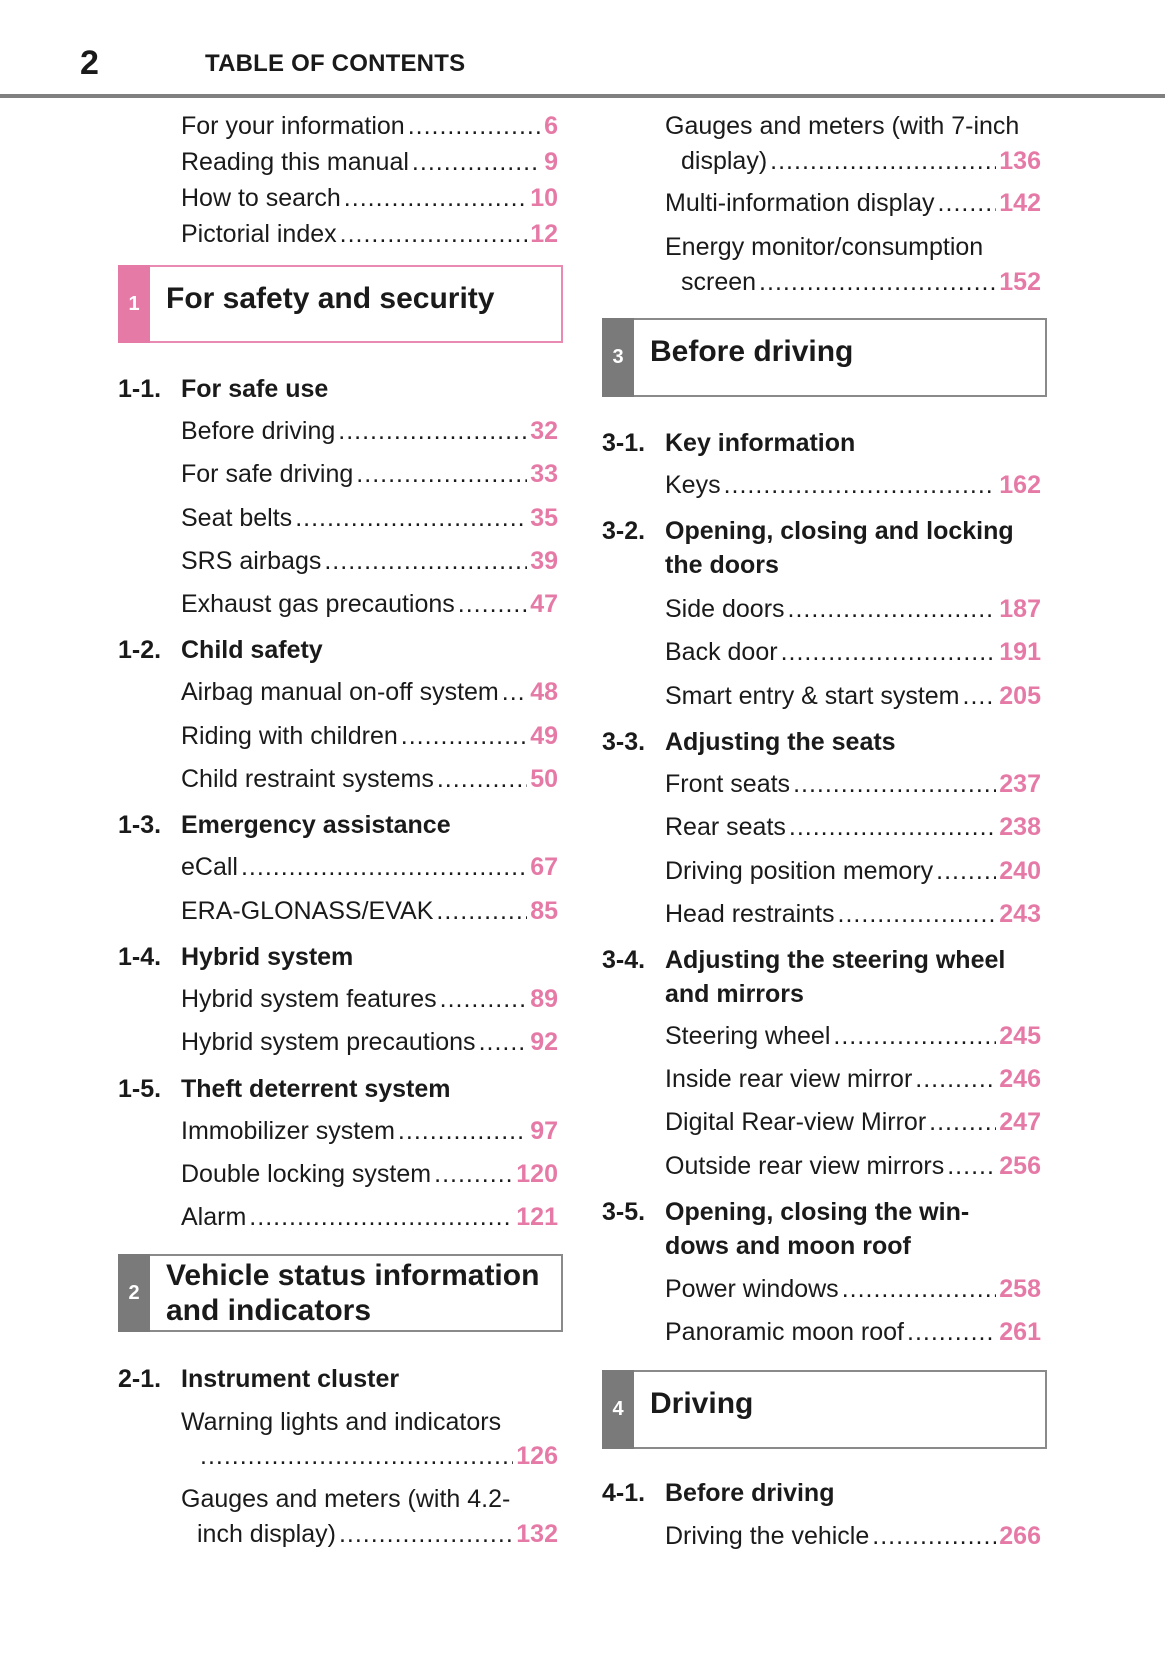  Describe the element at coordinates (796, 1122) in the screenshot. I see `entry-label: Digital Rear-view Mirror` at that location.